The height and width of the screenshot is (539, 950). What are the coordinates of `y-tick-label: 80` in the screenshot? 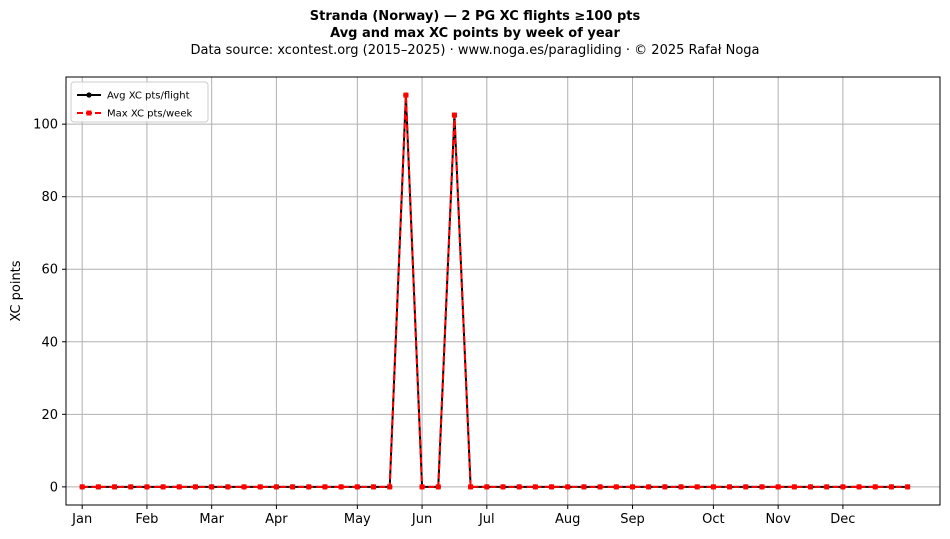 It's located at (49, 197).